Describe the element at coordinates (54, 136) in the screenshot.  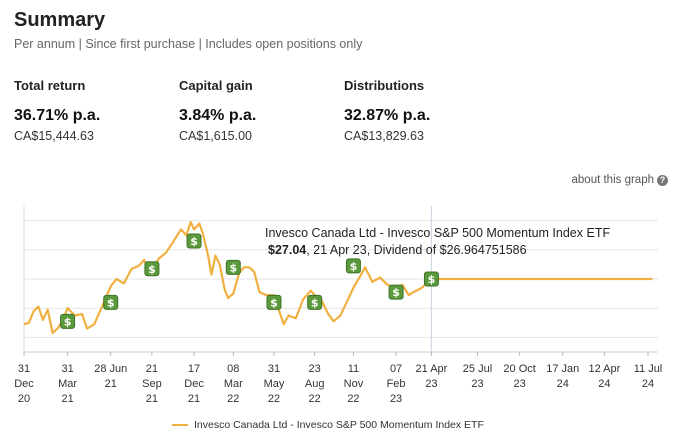
I see `stat-amount: CA$15,444.63` at that location.